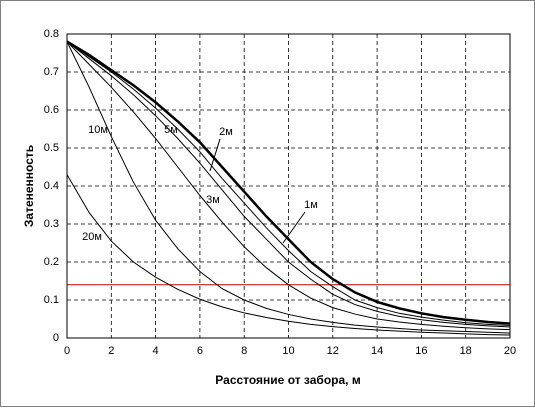 The image size is (535, 412). Describe the element at coordinates (311, 205) in the screenshot. I see `series-label: 1м` at that location.